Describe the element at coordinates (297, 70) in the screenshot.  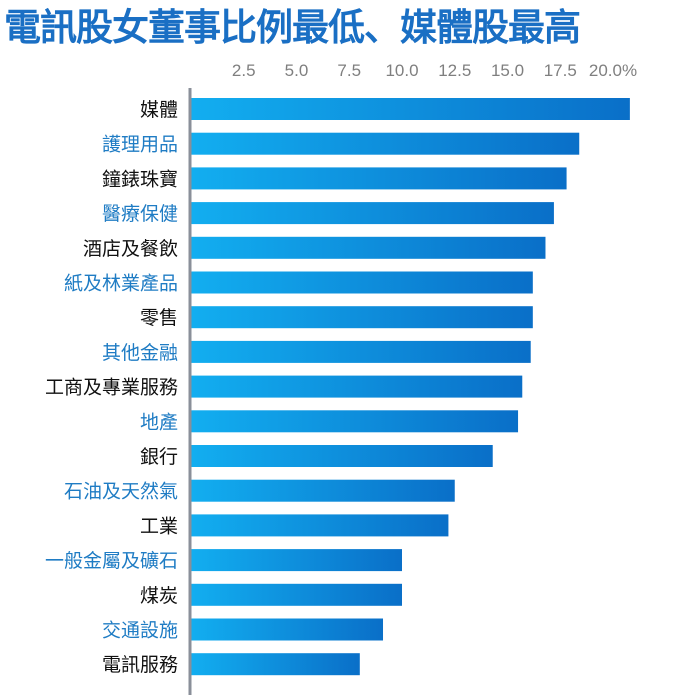
I see `x-tick-label: 5.0` at that location.